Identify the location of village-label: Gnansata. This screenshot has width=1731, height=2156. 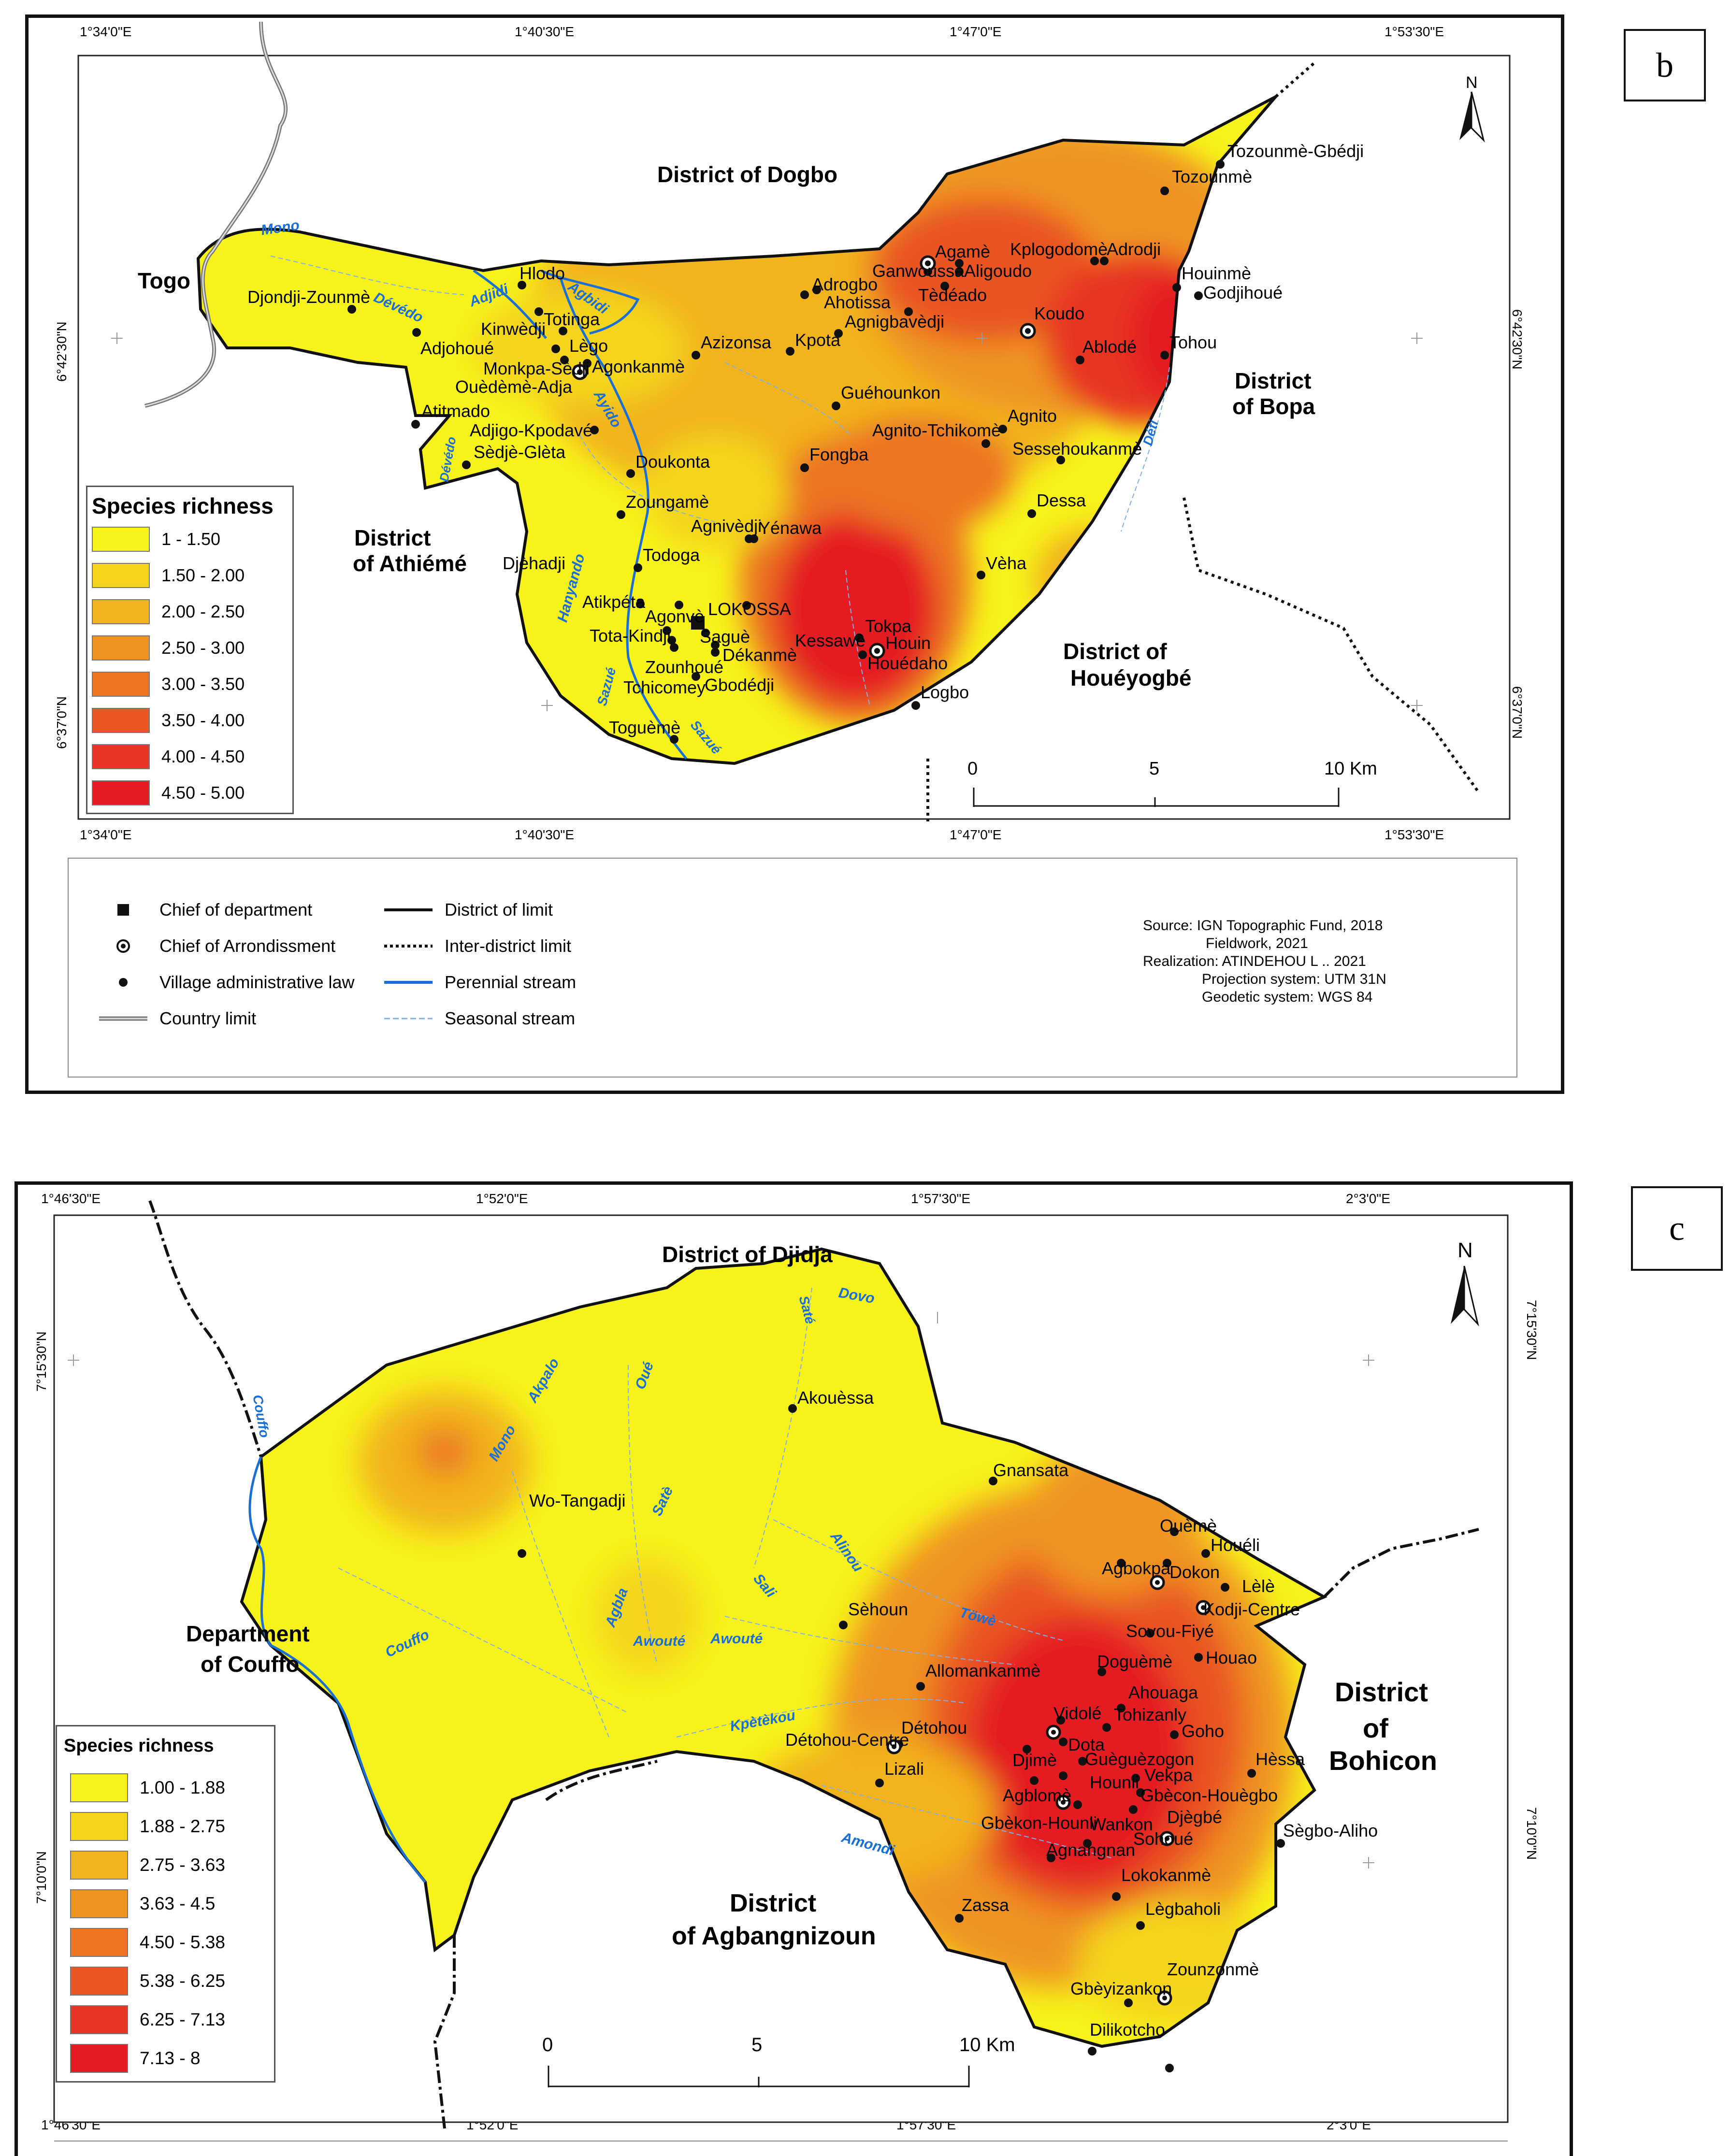
(1031, 1470).